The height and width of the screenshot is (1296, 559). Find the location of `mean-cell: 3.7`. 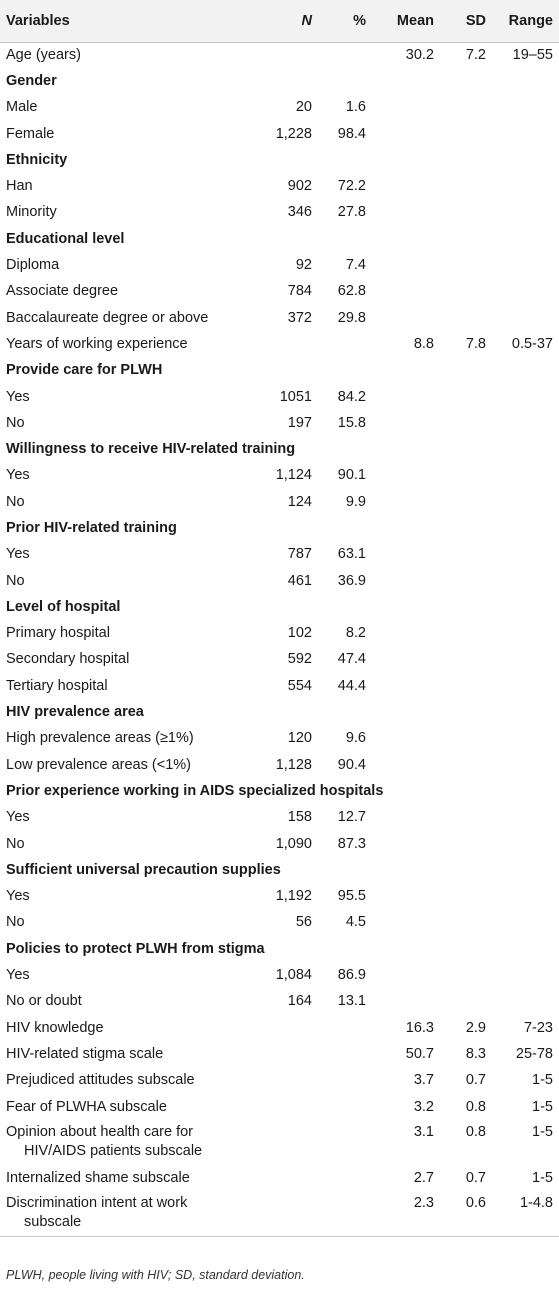

mean-cell: 3.7 is located at coordinates (423, 1080).